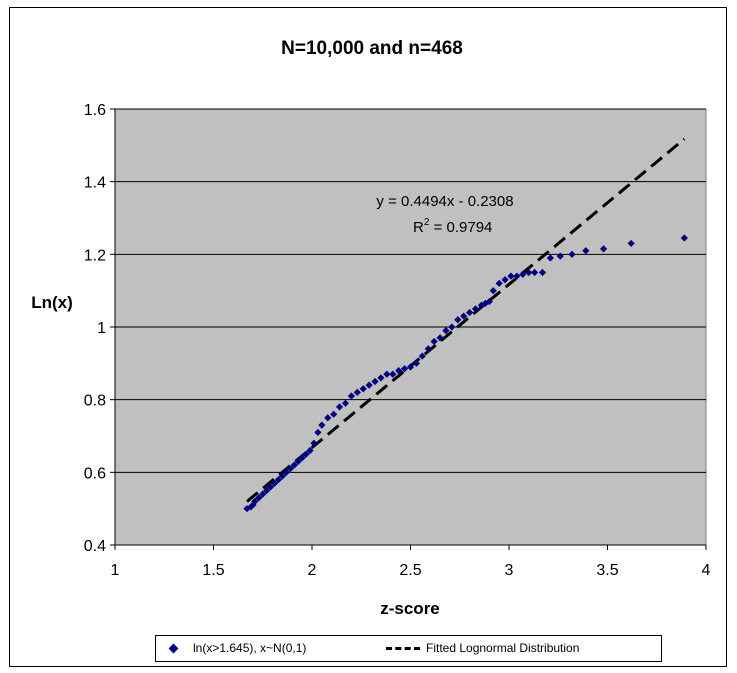  Describe the element at coordinates (460, 227) in the screenshot. I see `r-squared-value: = 0.9794` at that location.